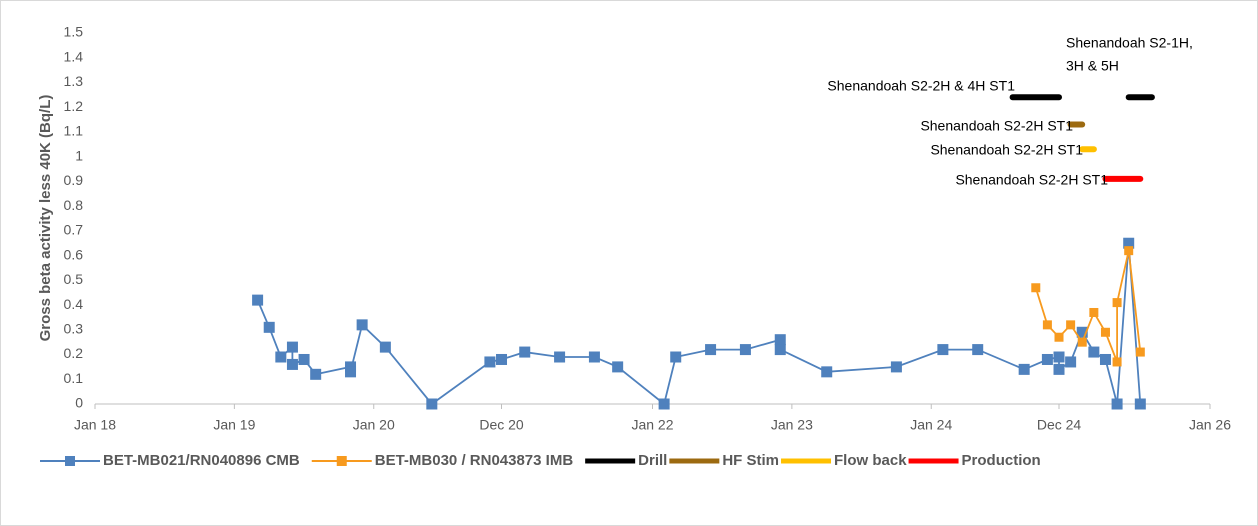  What do you see at coordinates (74, 131) in the screenshot?
I see `y-tick-label: 1.1` at bounding box center [74, 131].